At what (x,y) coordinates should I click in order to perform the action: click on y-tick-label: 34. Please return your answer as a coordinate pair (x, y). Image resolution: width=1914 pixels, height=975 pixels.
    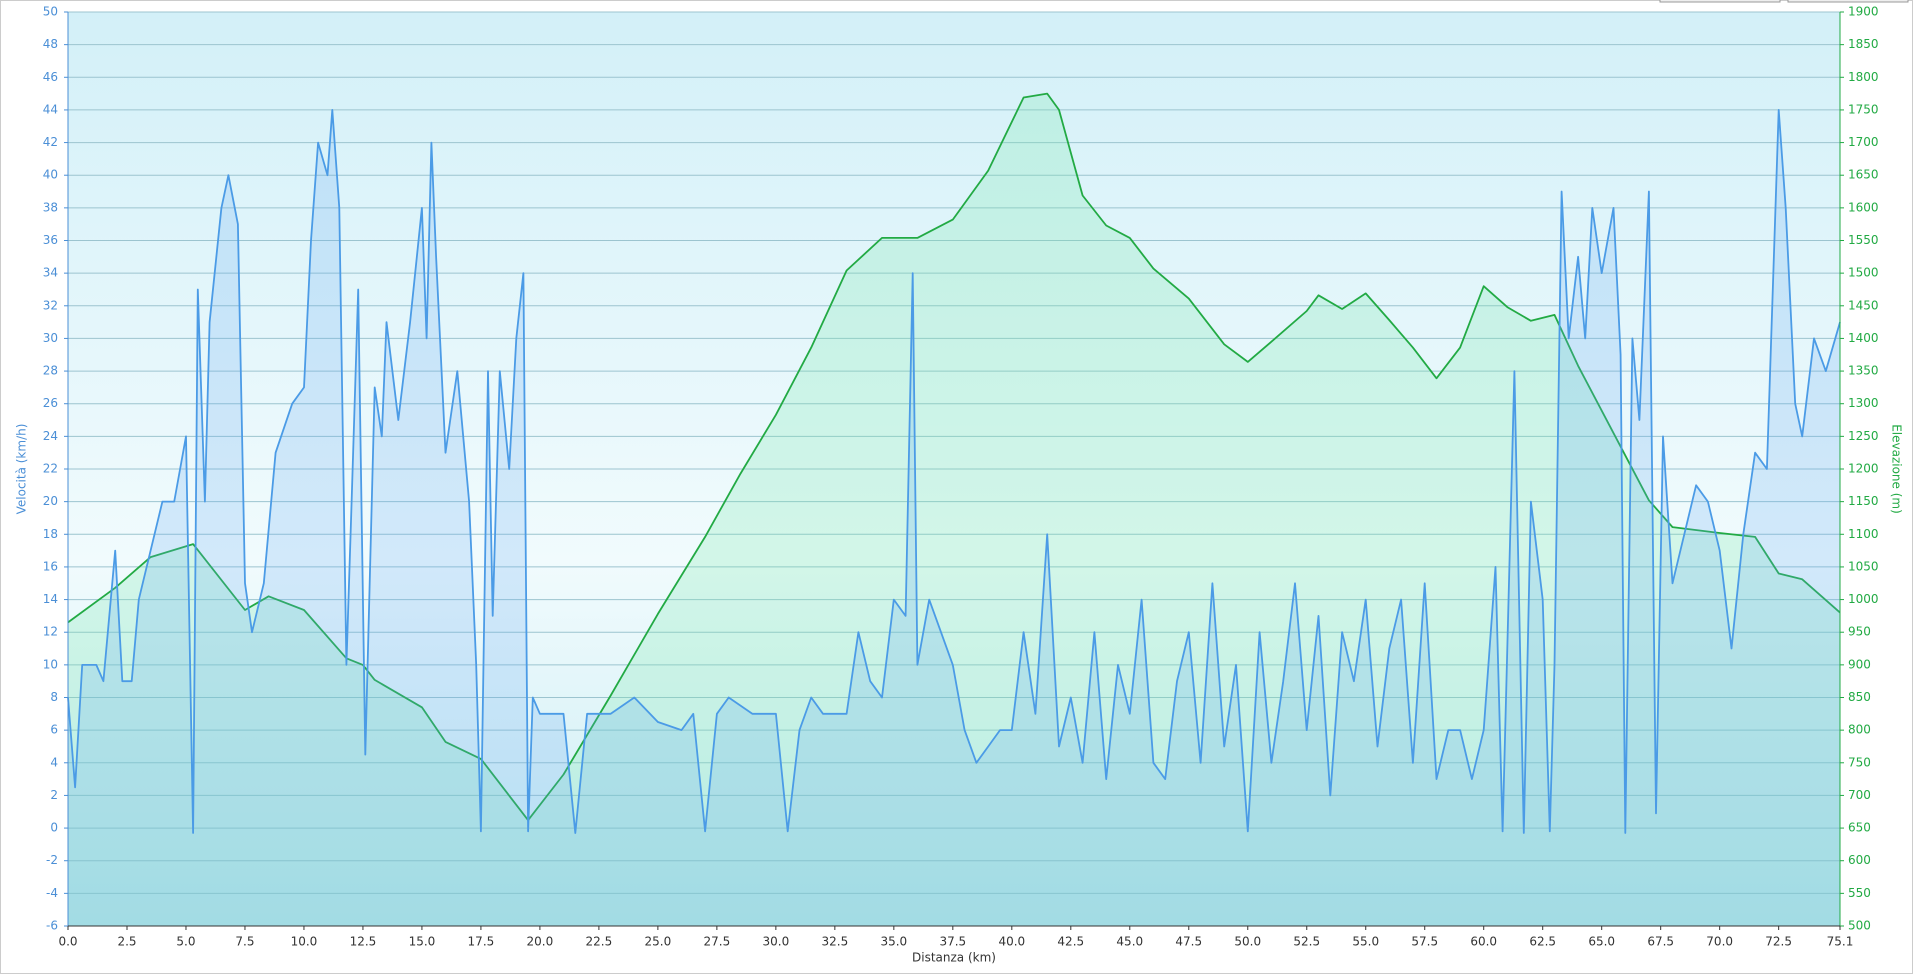
    Looking at the image, I should click on (50, 273).